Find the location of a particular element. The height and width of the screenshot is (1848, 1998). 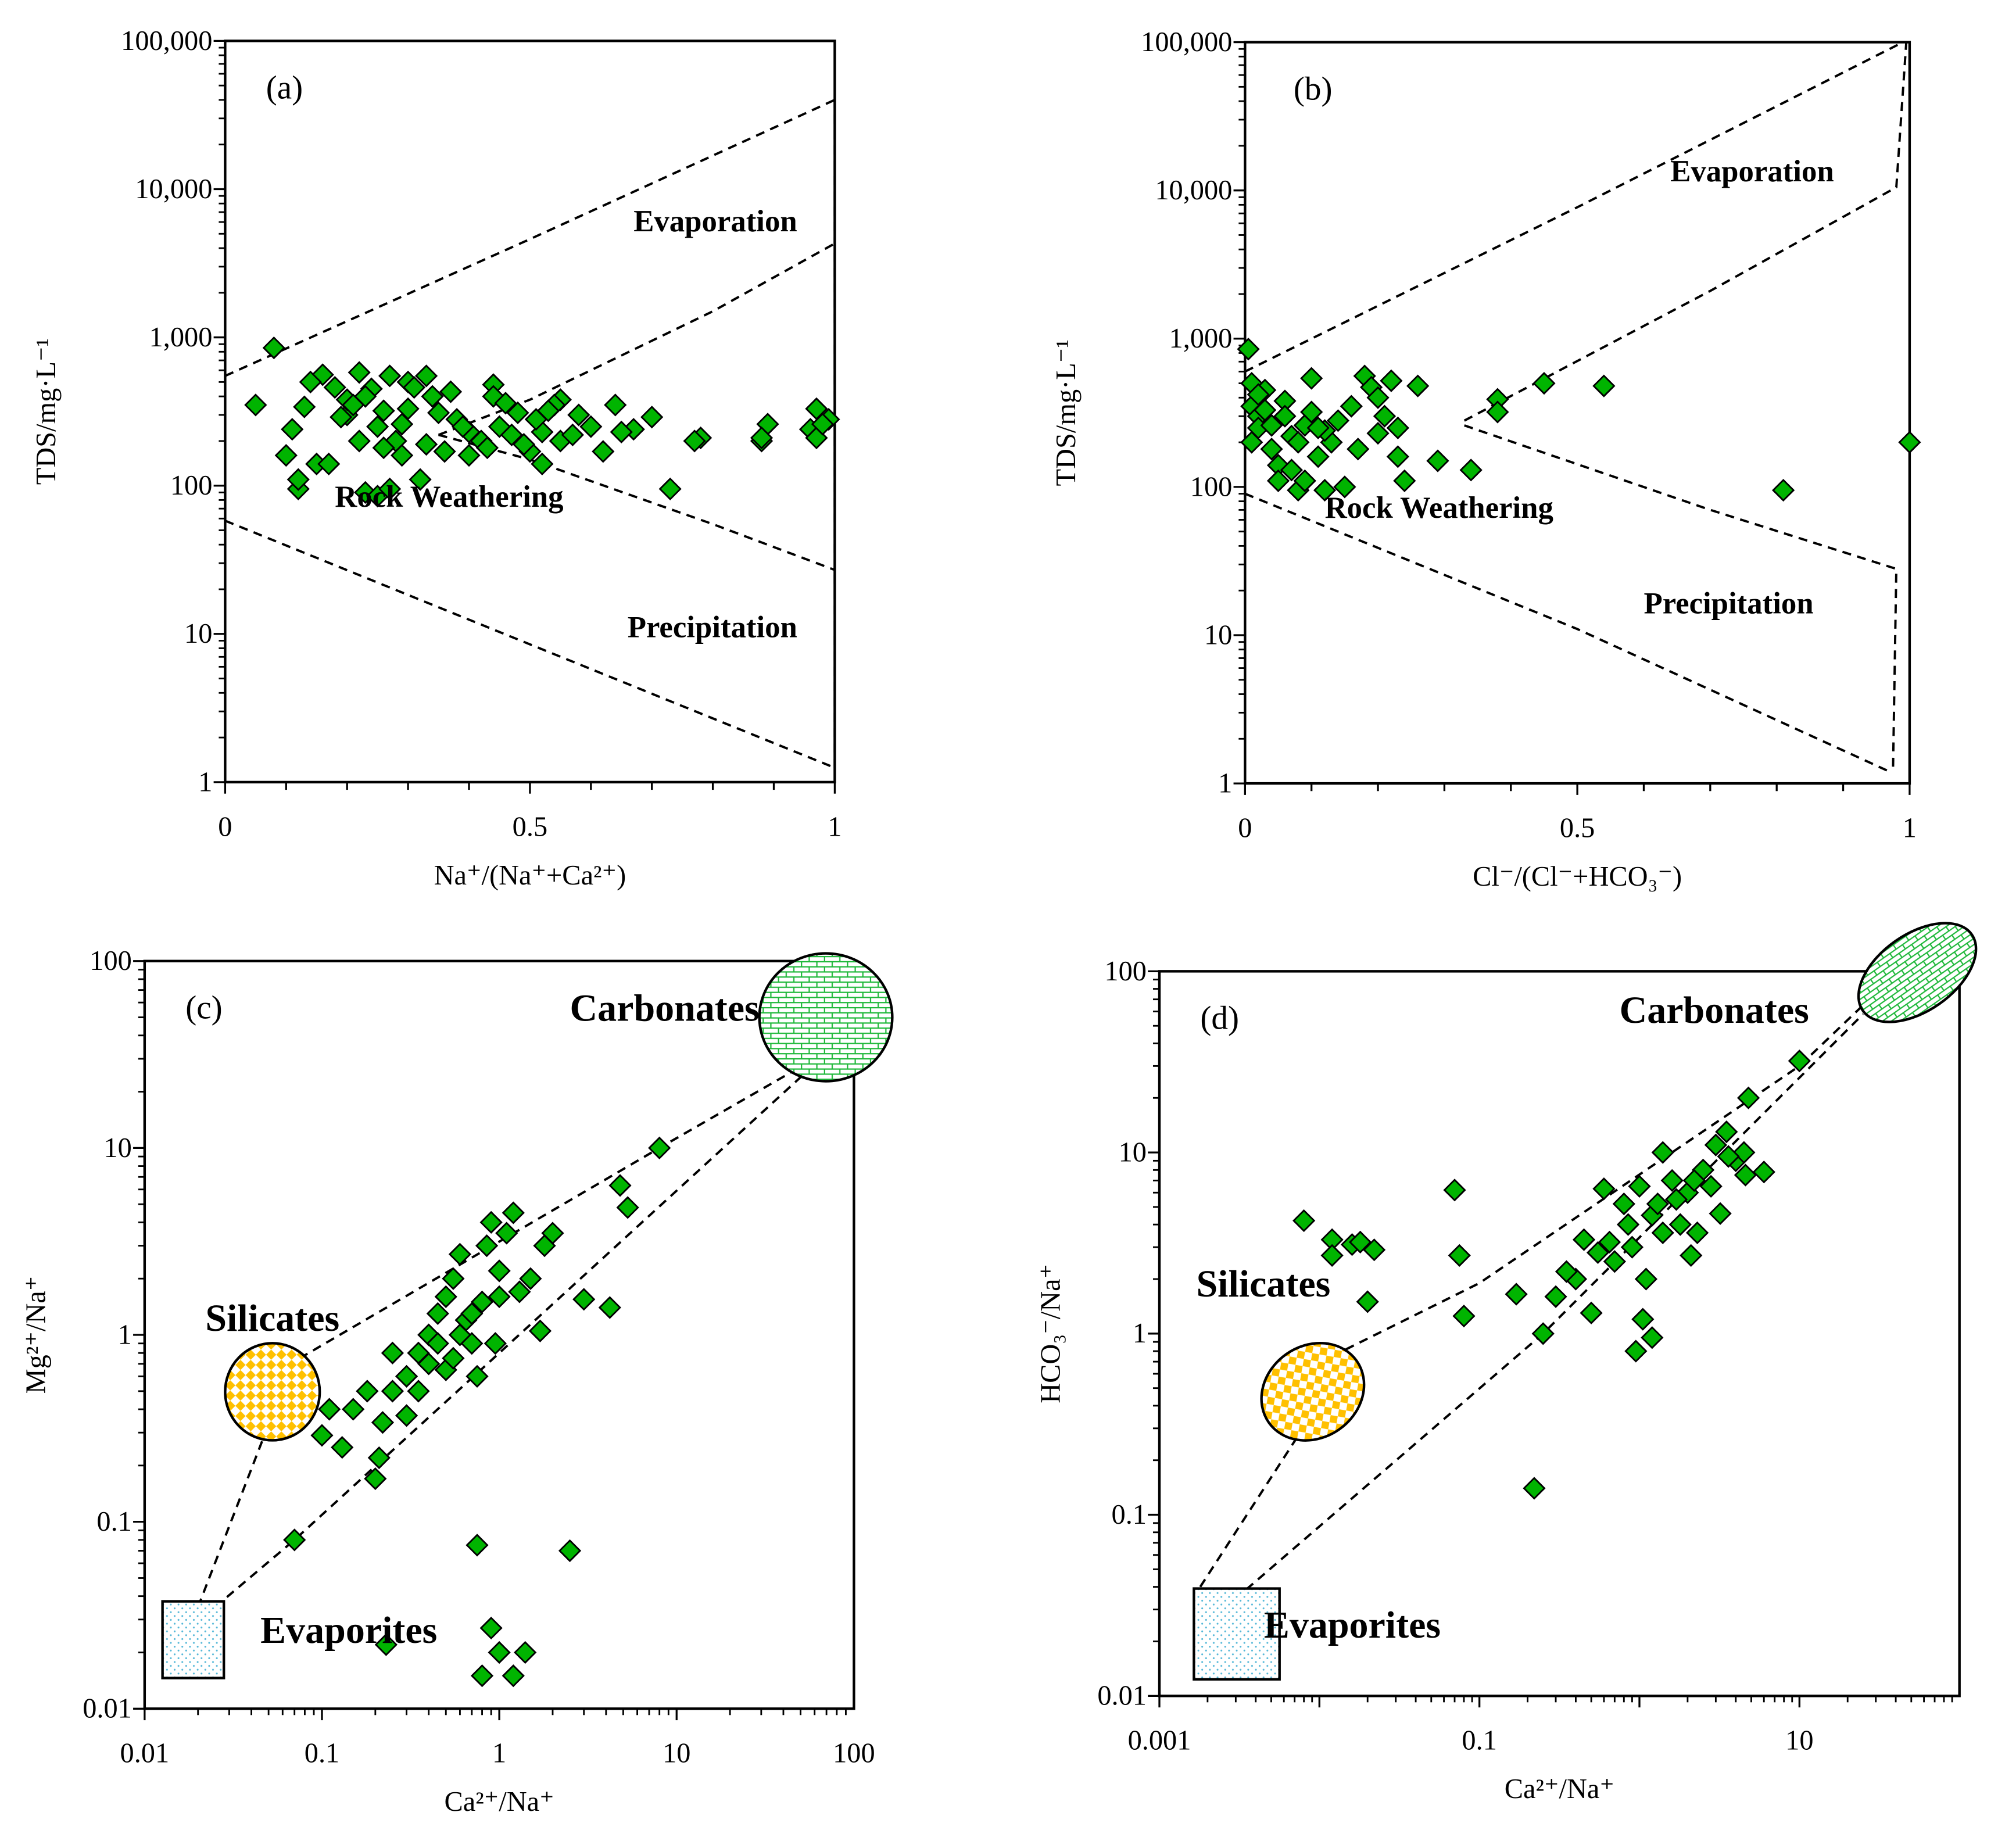

panel-label: (d) is located at coordinates (1219, 1018).